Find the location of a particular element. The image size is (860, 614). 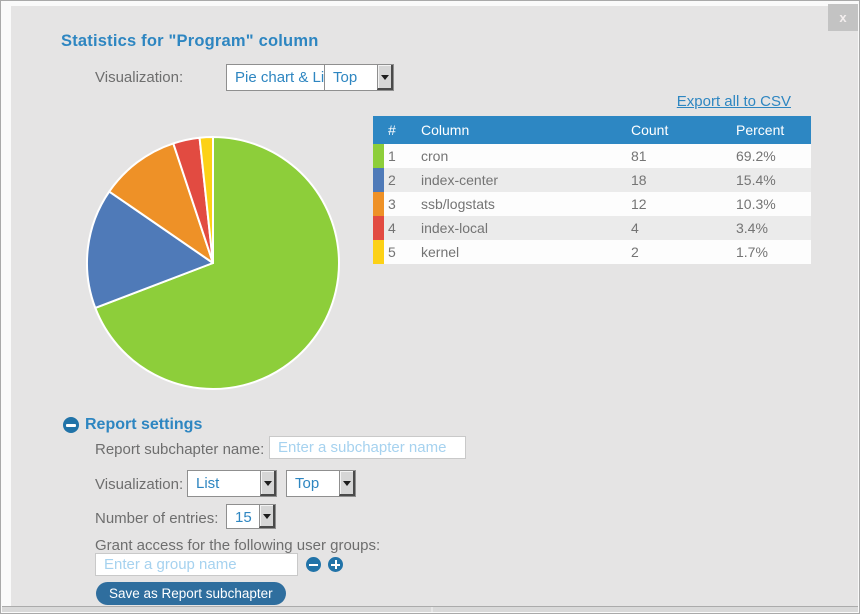

header-swatch-spacer is located at coordinates (378, 130).